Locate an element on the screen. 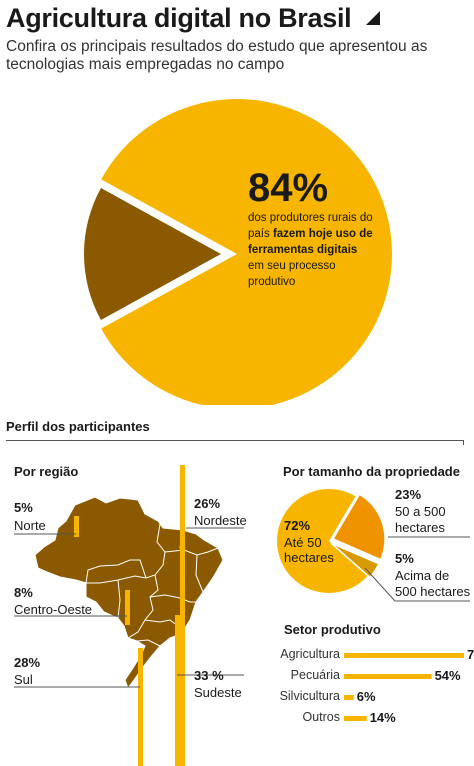 The height and width of the screenshot is (766, 474). hero-text-bold: fazem hoje uso de ferramentas digitais is located at coordinates (310, 242).